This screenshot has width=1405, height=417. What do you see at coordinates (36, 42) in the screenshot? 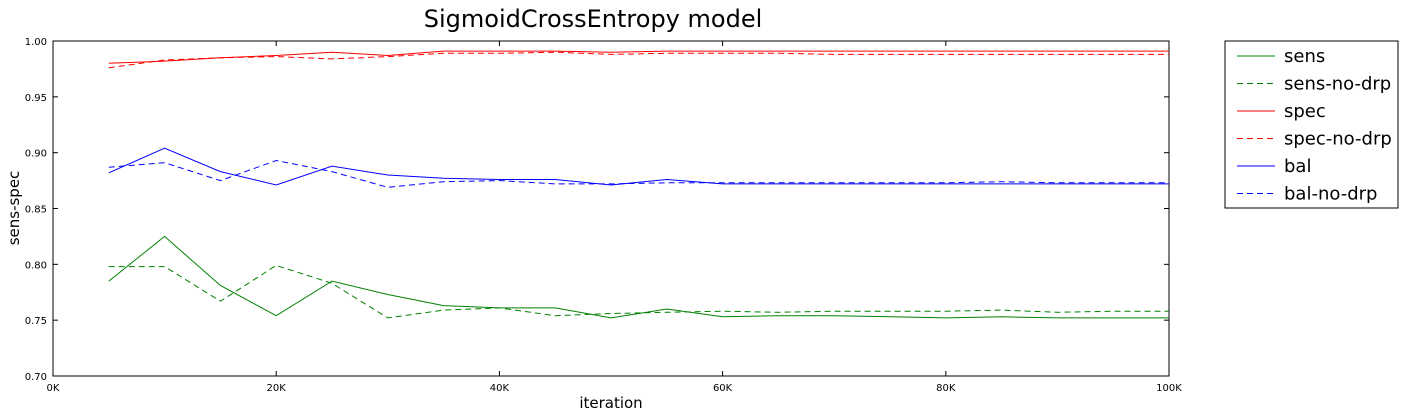
I see `y-tick-label: 1.00` at bounding box center [36, 42].